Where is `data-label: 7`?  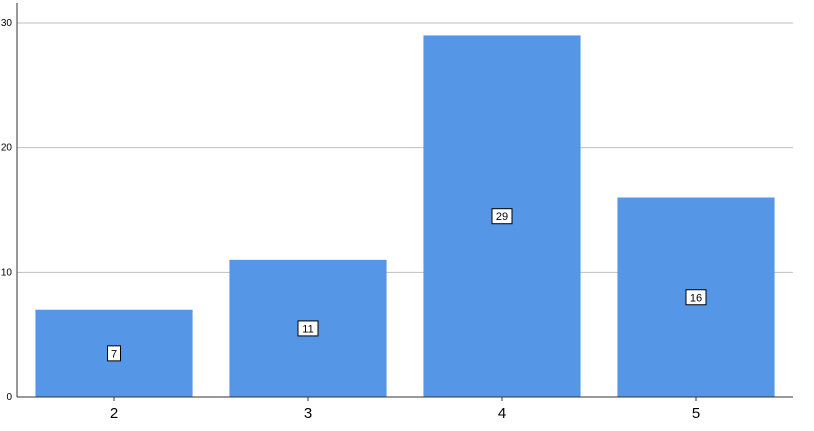 data-label: 7 is located at coordinates (114, 354).